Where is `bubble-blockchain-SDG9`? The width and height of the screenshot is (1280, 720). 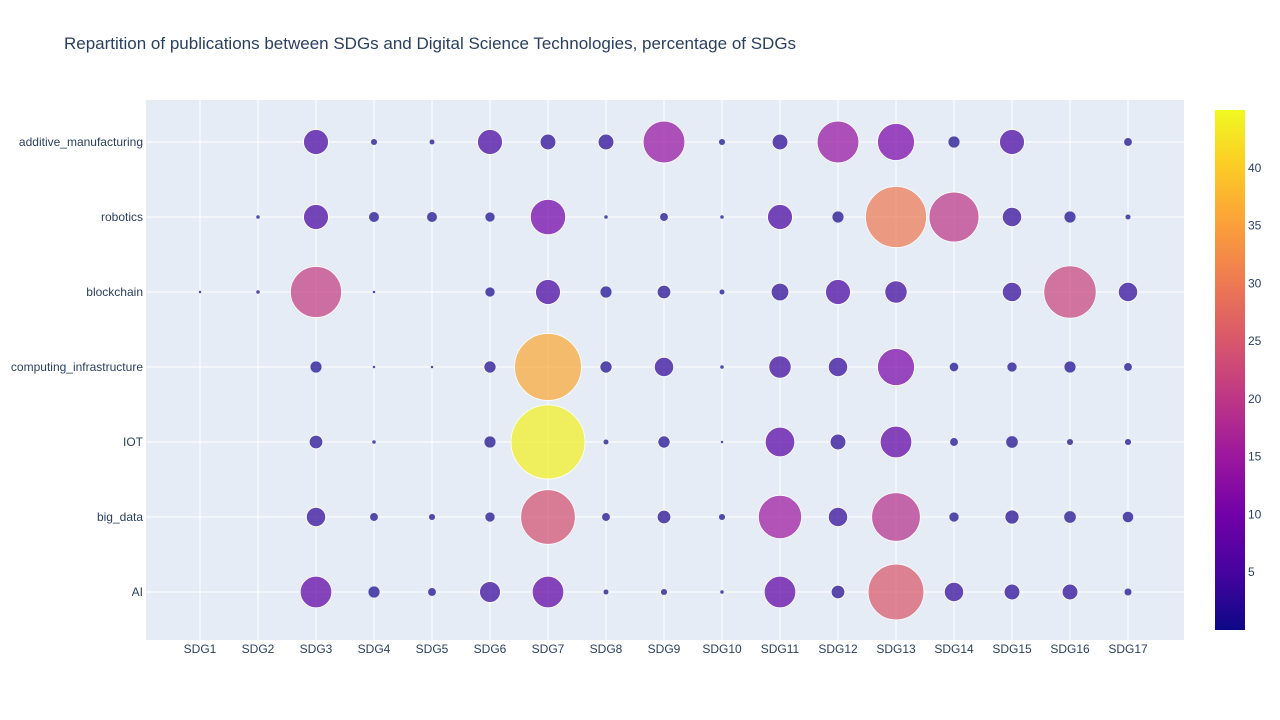
bubble-blockchain-SDG9 is located at coordinates (664, 292).